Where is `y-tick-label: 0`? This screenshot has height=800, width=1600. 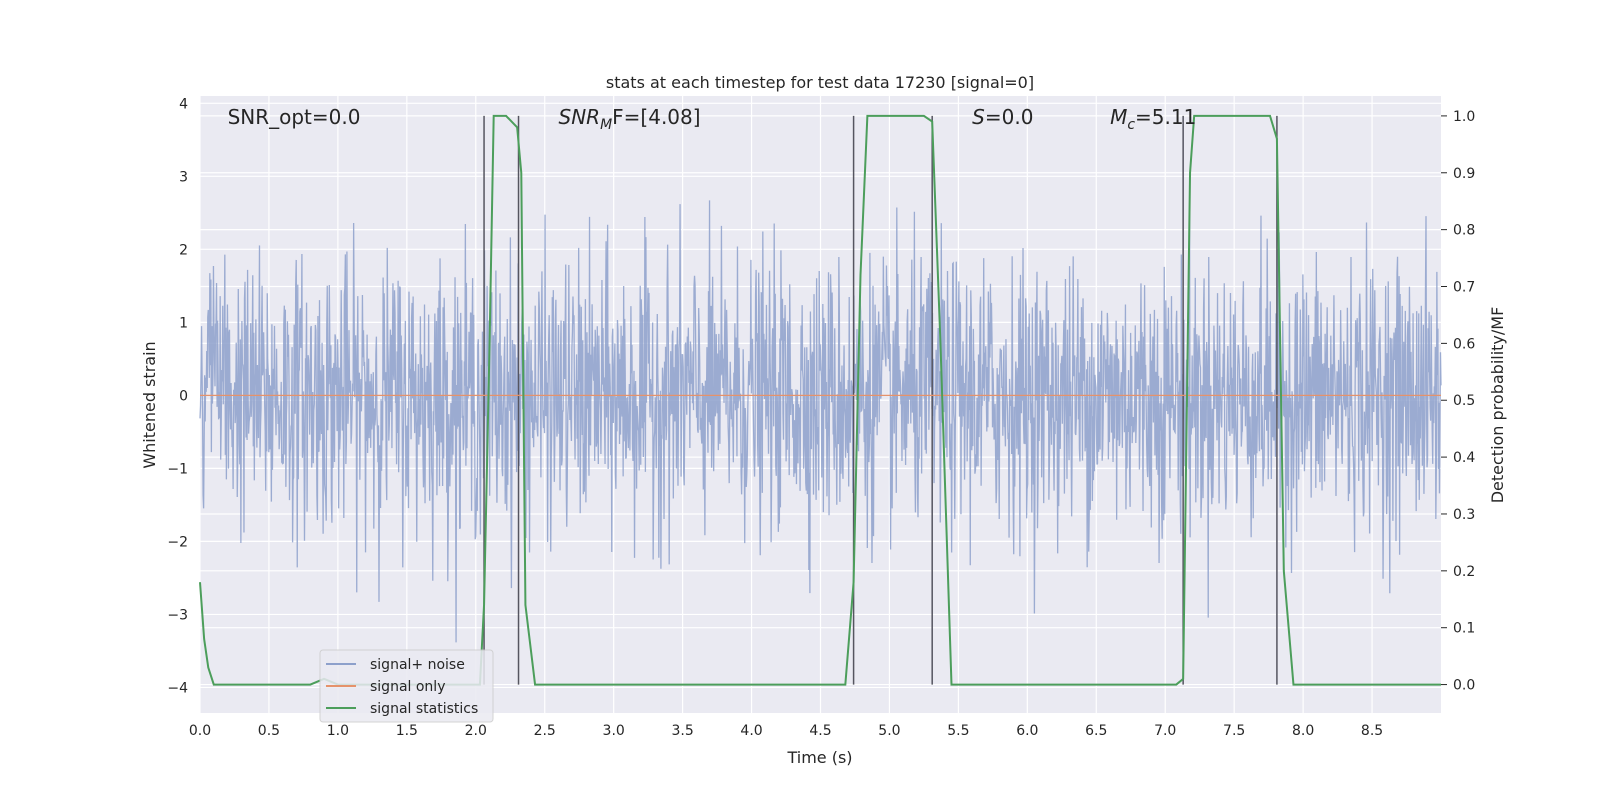
y-tick-label: 0 is located at coordinates (183, 396).